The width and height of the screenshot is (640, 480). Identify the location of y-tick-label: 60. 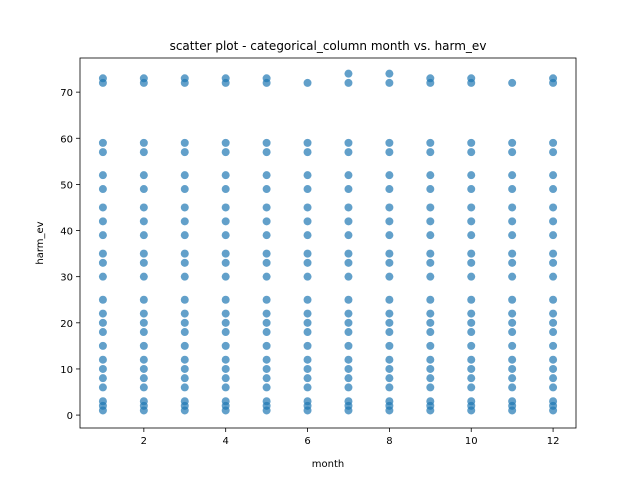
(66, 139).